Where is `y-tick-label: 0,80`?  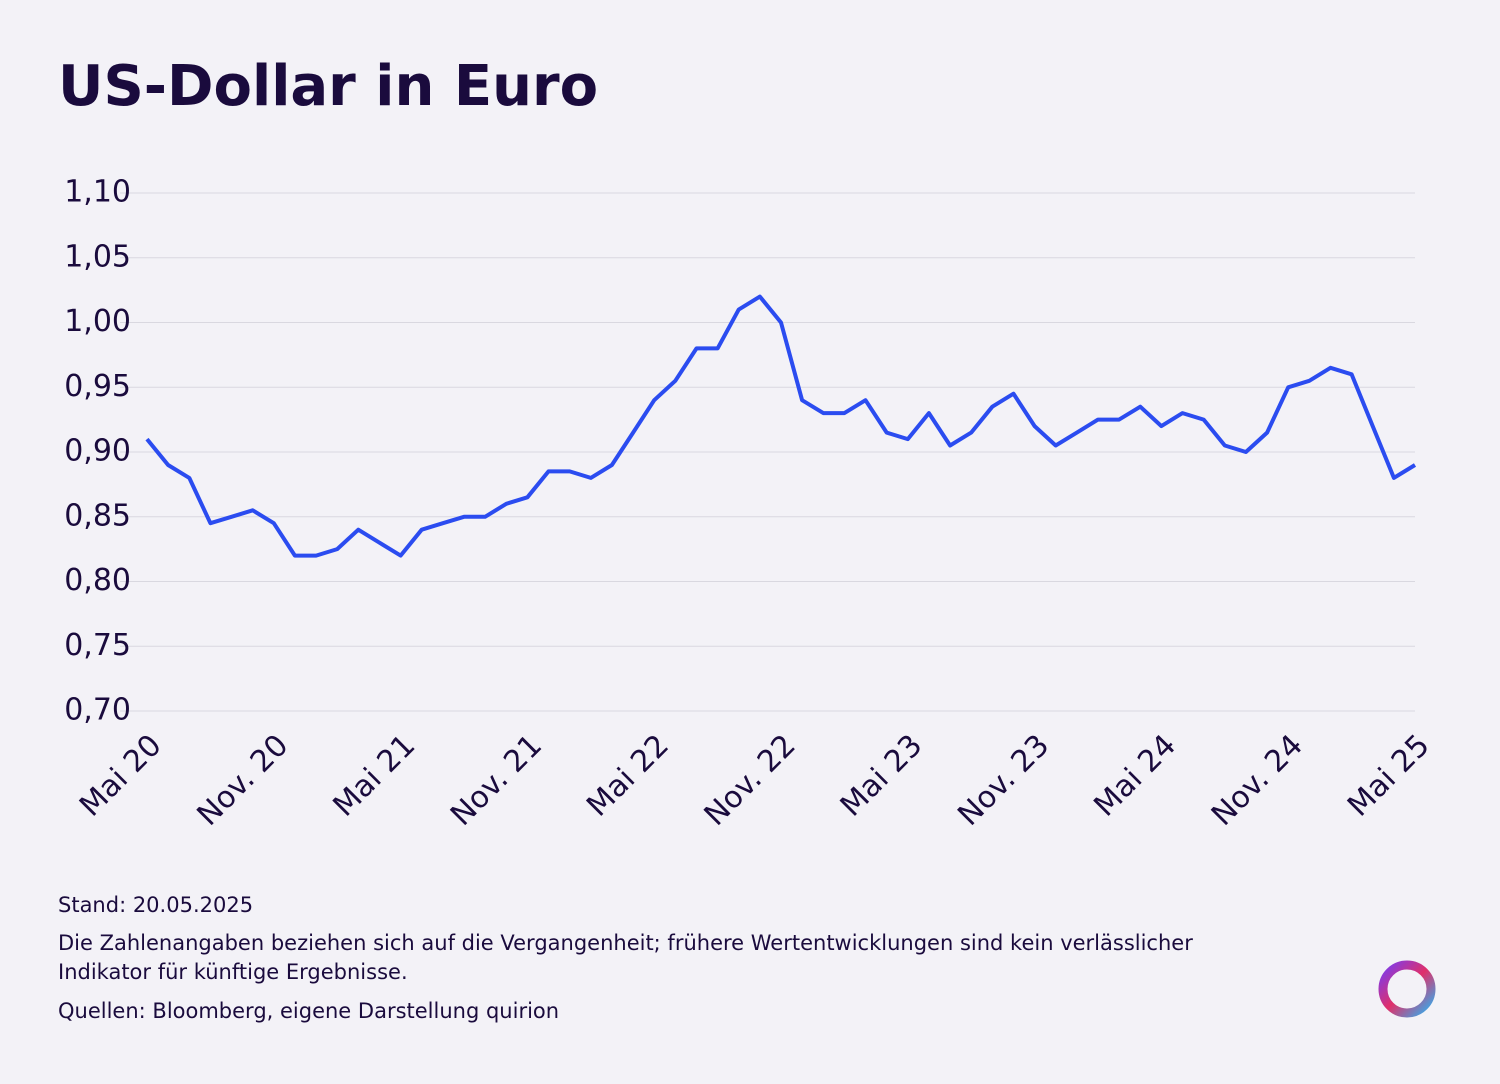
y-tick-label: 0,80 is located at coordinates (97, 580).